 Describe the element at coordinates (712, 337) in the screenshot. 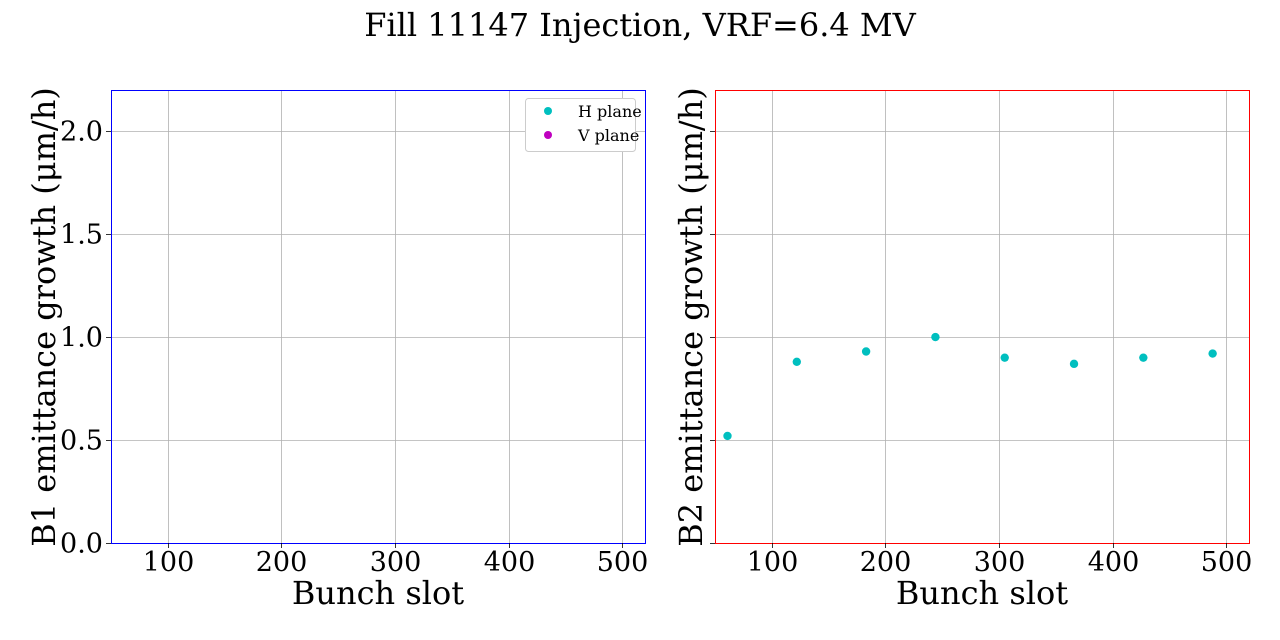

I see `y-tick-labels` at that location.